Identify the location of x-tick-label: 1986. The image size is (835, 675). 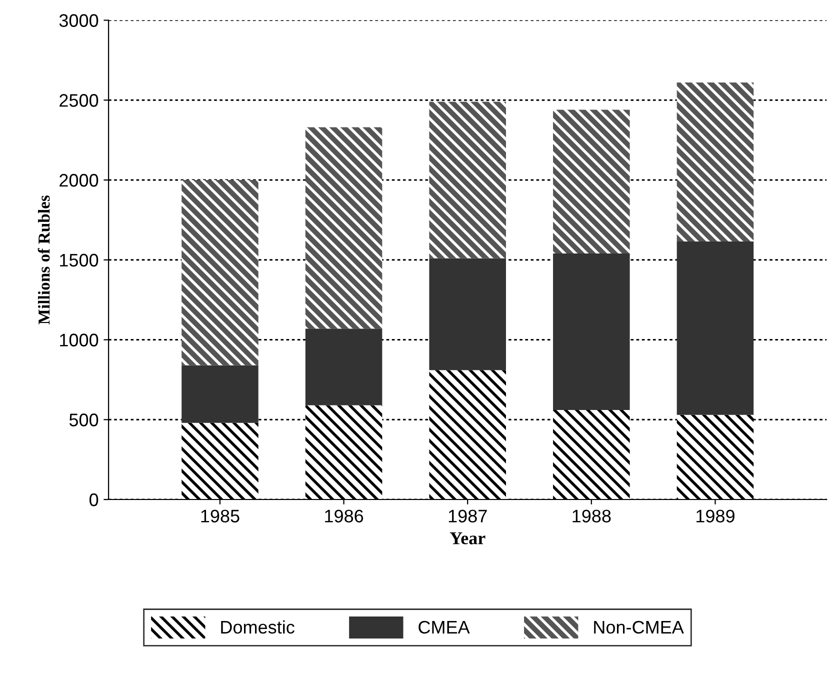
(344, 516).